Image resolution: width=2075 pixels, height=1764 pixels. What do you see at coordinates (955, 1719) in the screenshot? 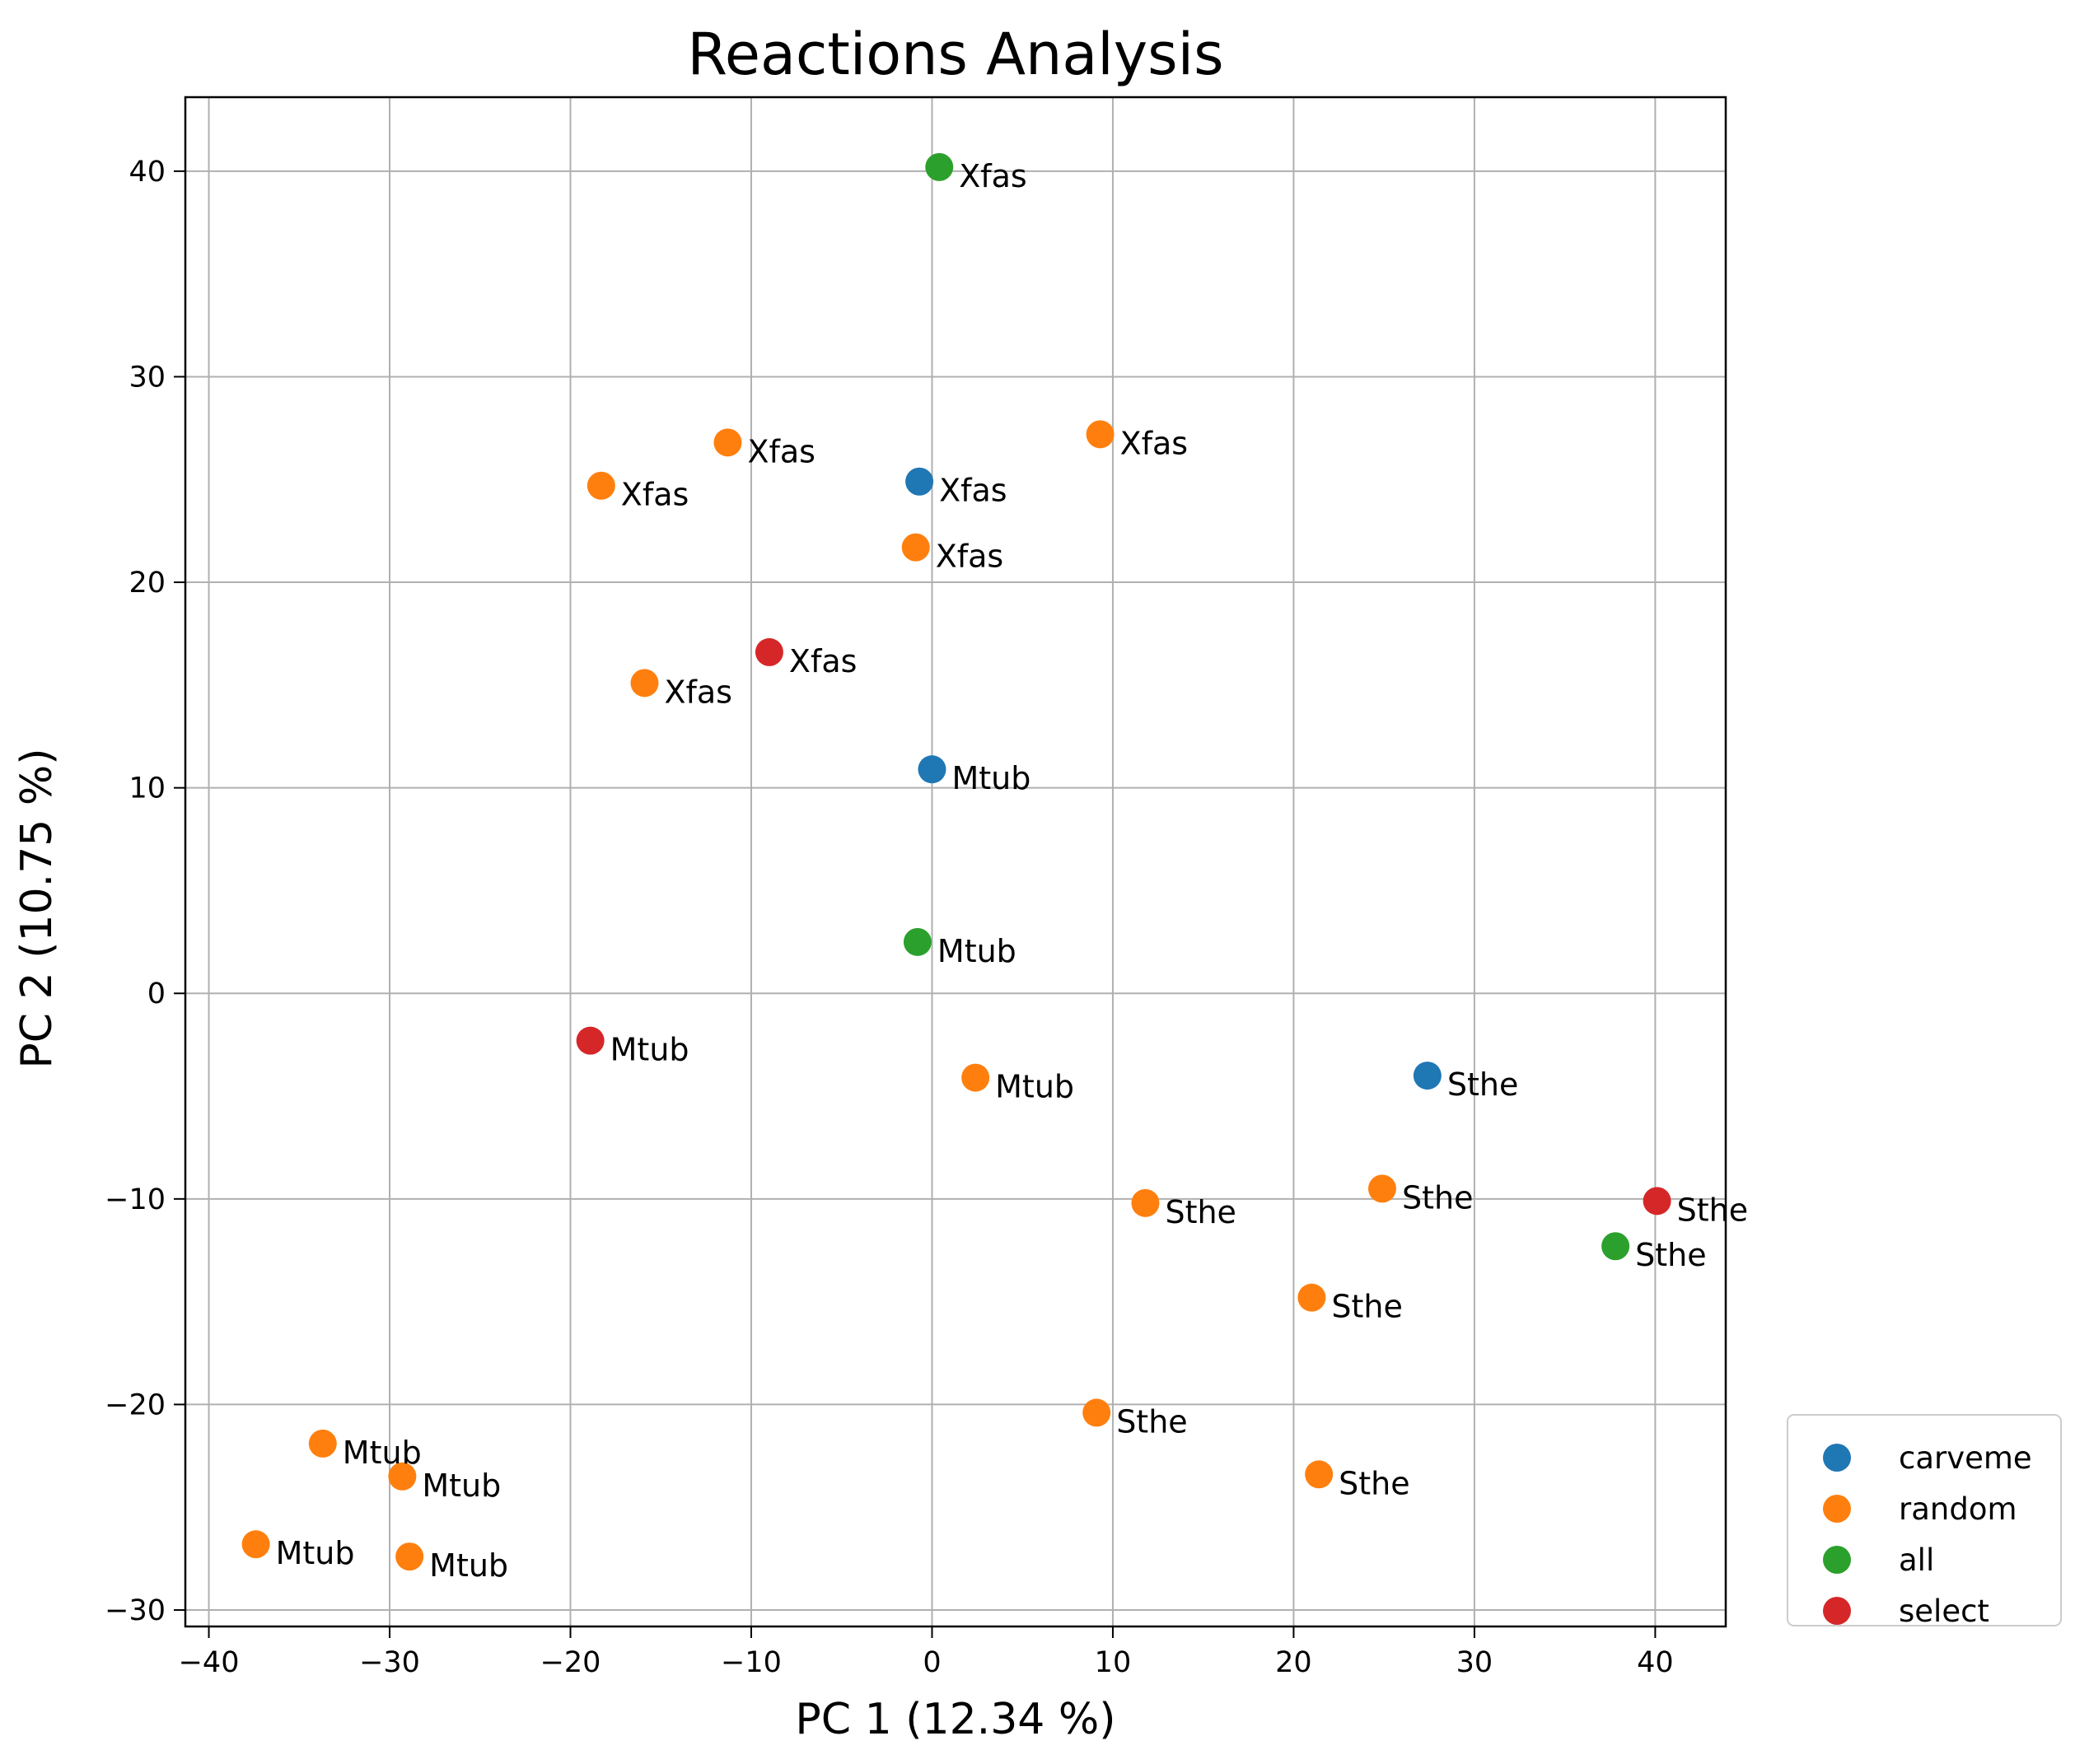
I see `x-axis-label: PC 1 (12.34 %)` at bounding box center [955, 1719].